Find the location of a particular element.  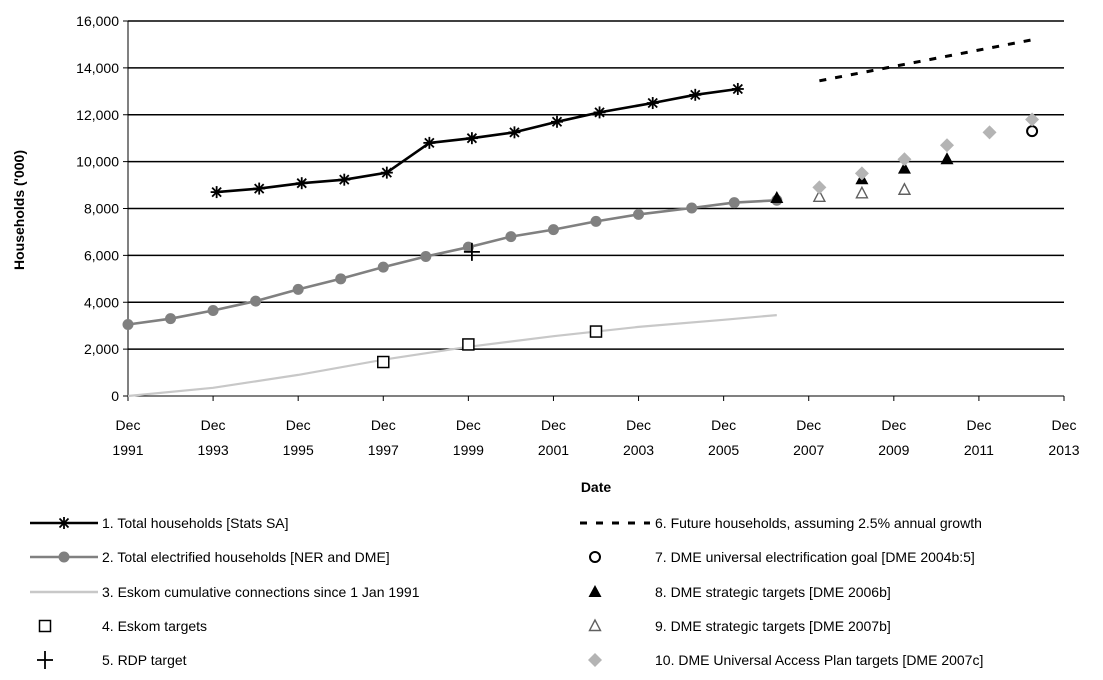

legend-item-8: 8. DME strategic targets [DME 2006b] is located at coordinates (739, 592).